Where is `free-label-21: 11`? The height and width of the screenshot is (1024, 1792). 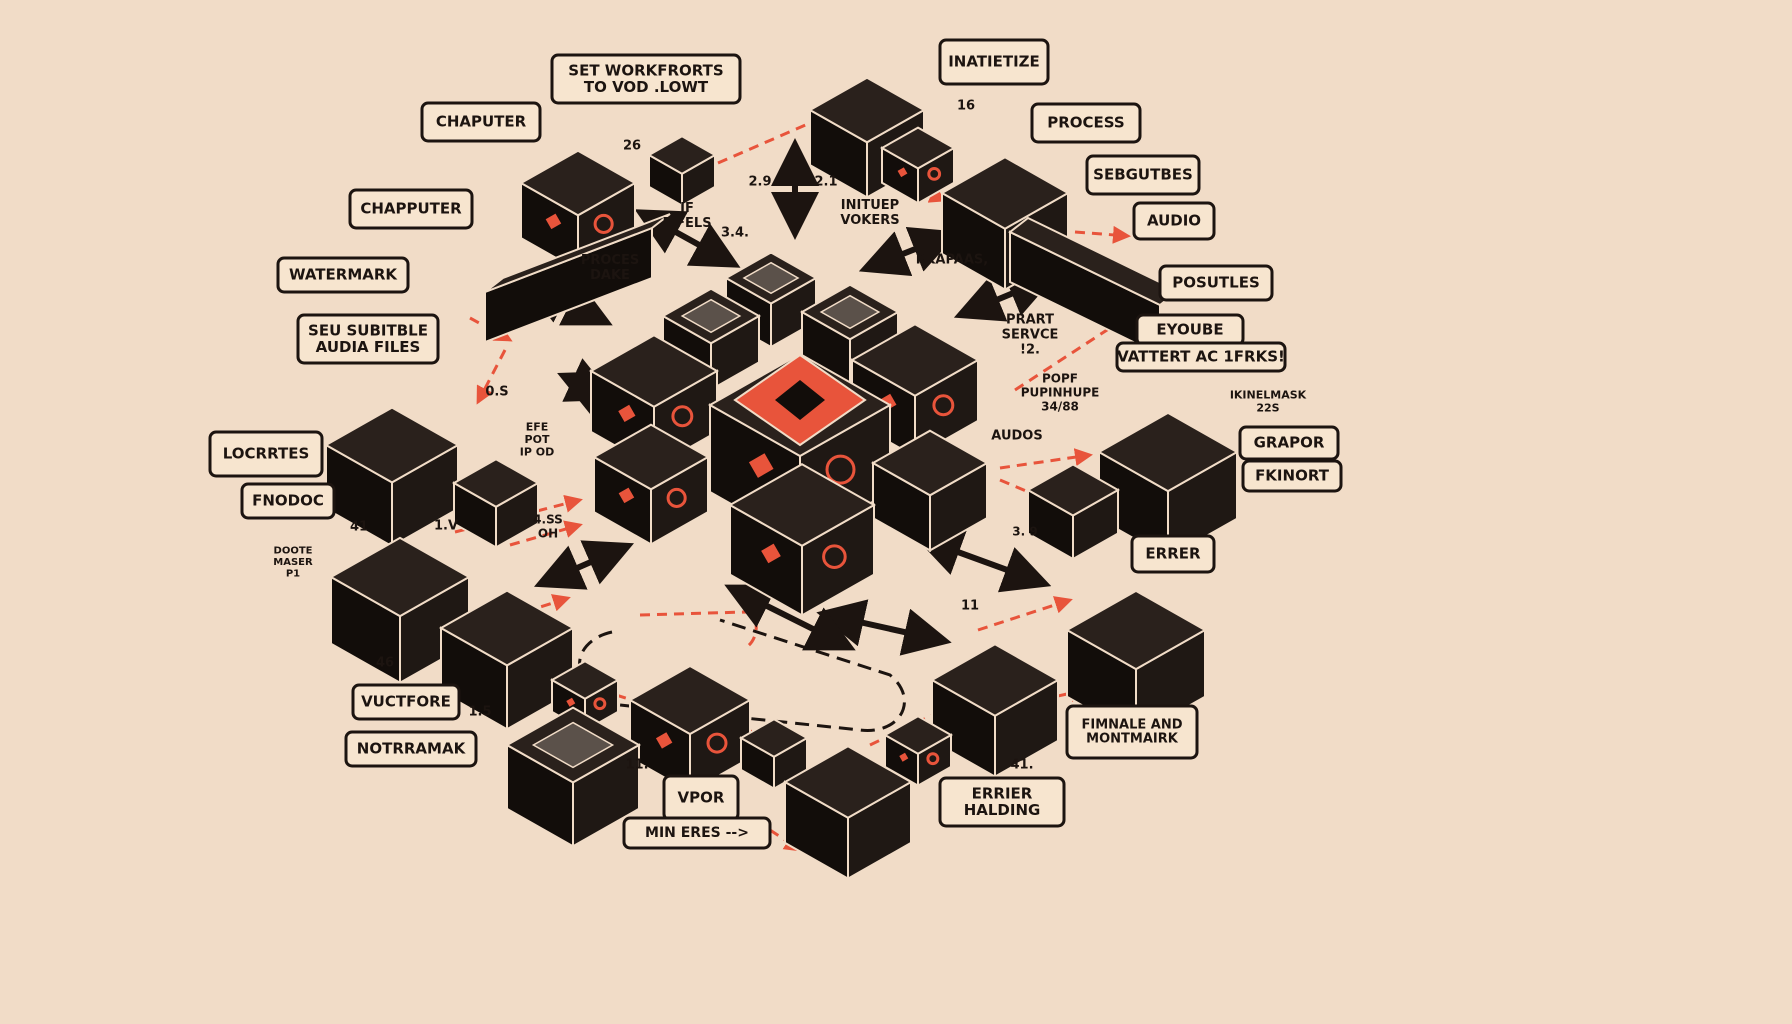
free-label-21: 11 is located at coordinates (970, 606).